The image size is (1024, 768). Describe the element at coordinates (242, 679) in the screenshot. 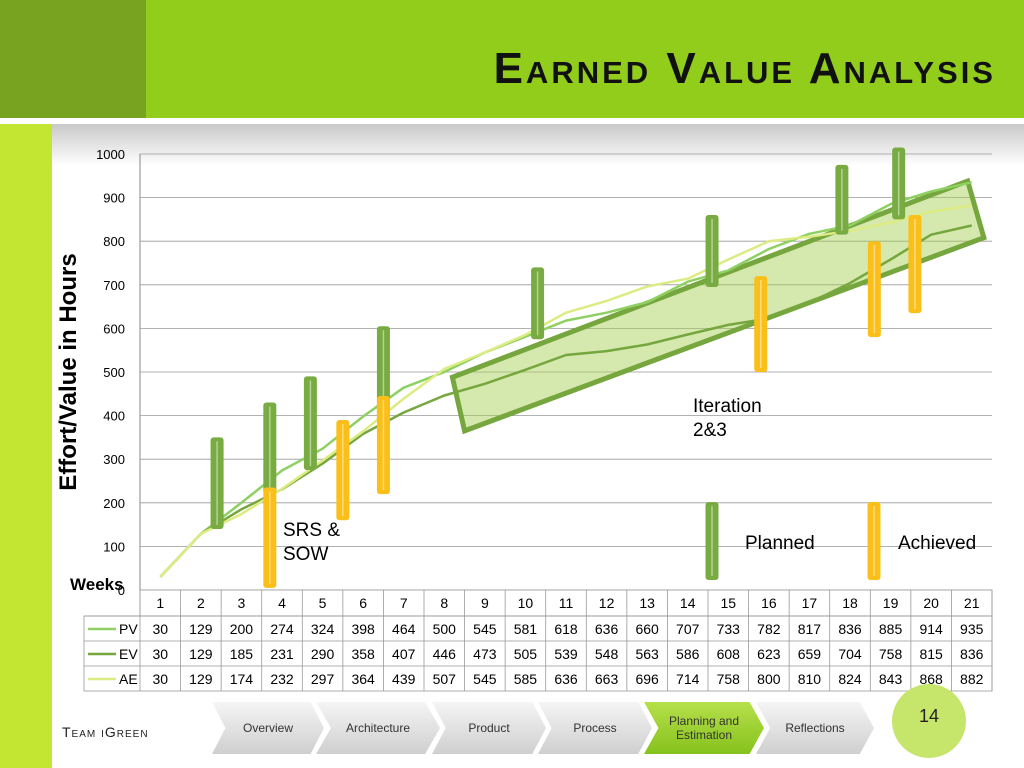

I see `table-value-cell: 174` at that location.